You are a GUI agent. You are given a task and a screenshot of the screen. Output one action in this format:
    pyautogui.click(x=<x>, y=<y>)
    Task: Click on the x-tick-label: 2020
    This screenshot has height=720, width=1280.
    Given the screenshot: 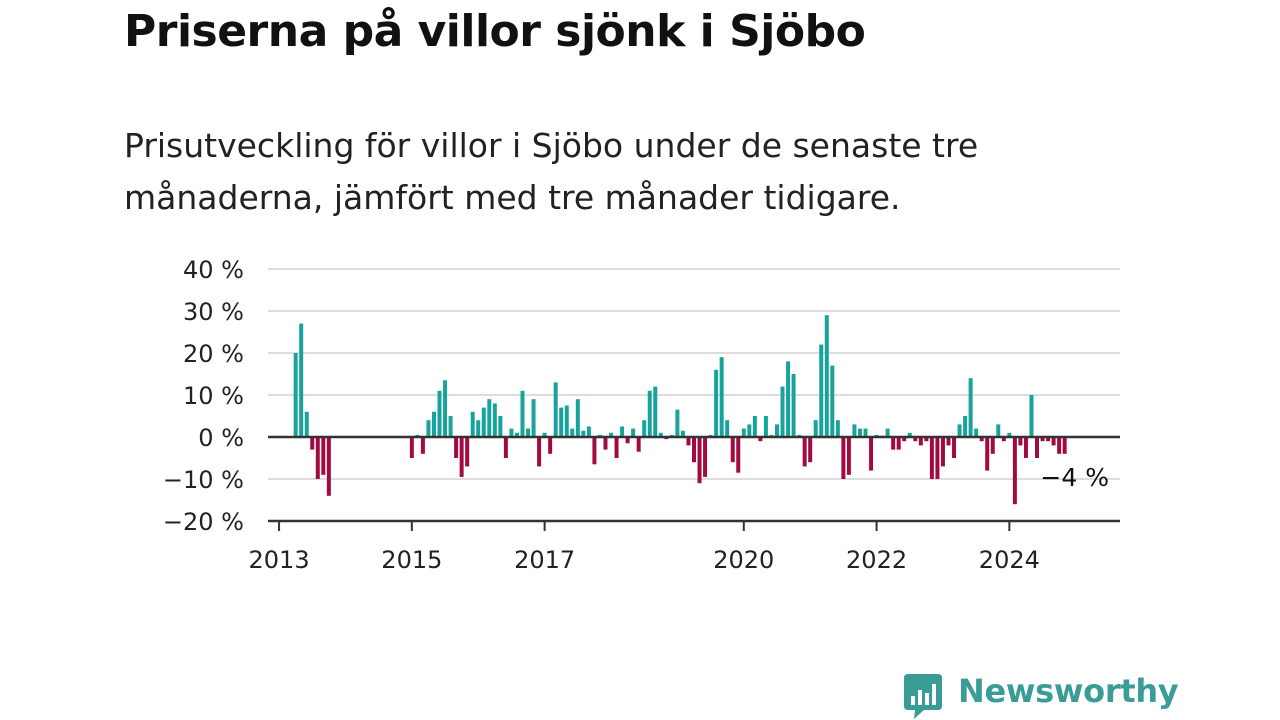 What is the action you would take?
    pyautogui.click(x=743, y=560)
    